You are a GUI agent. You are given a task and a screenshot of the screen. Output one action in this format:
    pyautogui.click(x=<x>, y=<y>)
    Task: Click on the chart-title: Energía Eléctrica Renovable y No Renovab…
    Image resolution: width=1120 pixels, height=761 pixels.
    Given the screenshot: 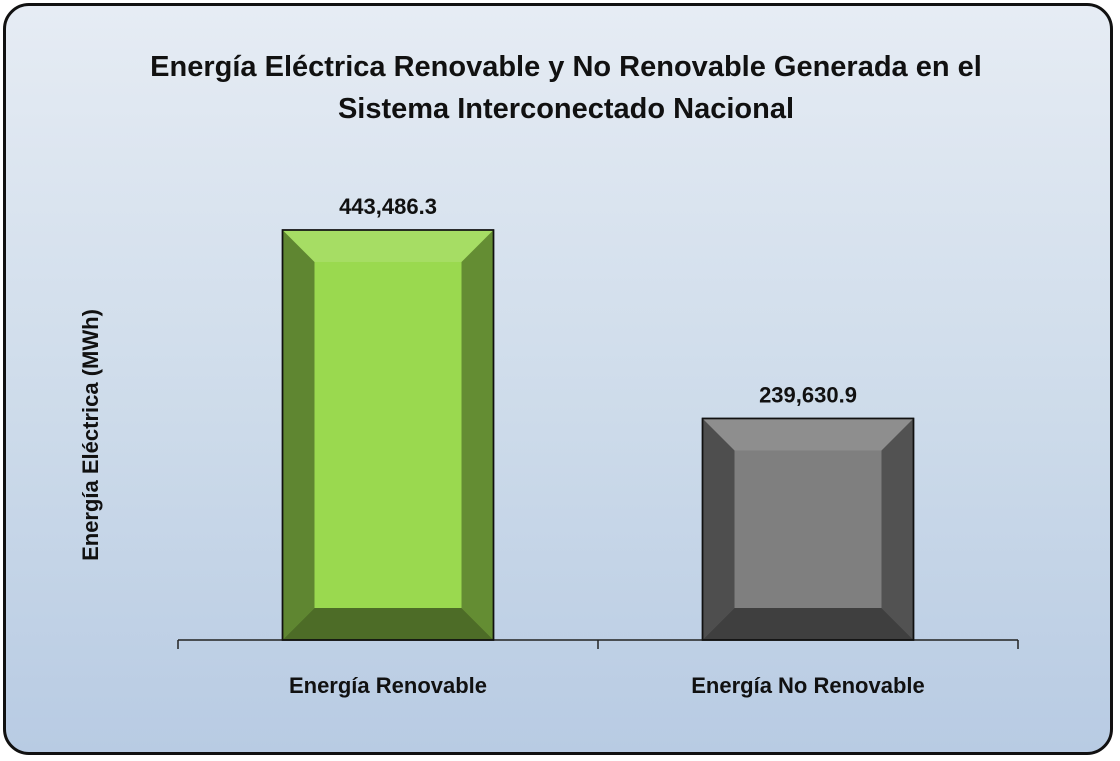 What is the action you would take?
    pyautogui.click(x=566, y=88)
    